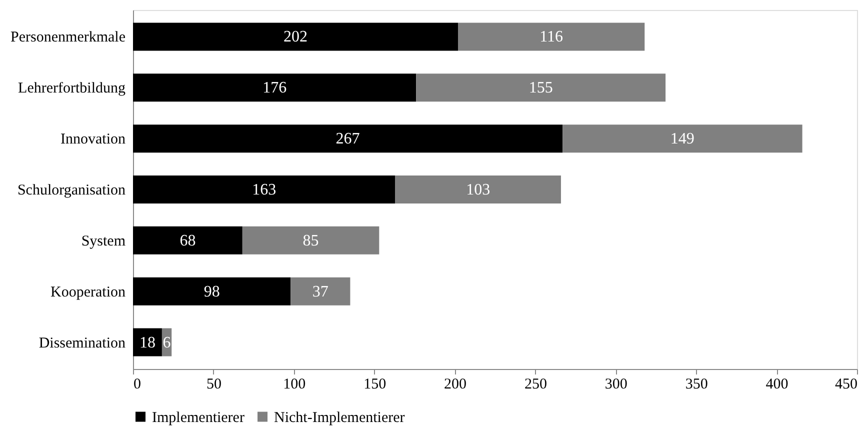 The width and height of the screenshot is (868, 435). I want to click on y-tick-label: Lehrerfortbildung, so click(72, 88).